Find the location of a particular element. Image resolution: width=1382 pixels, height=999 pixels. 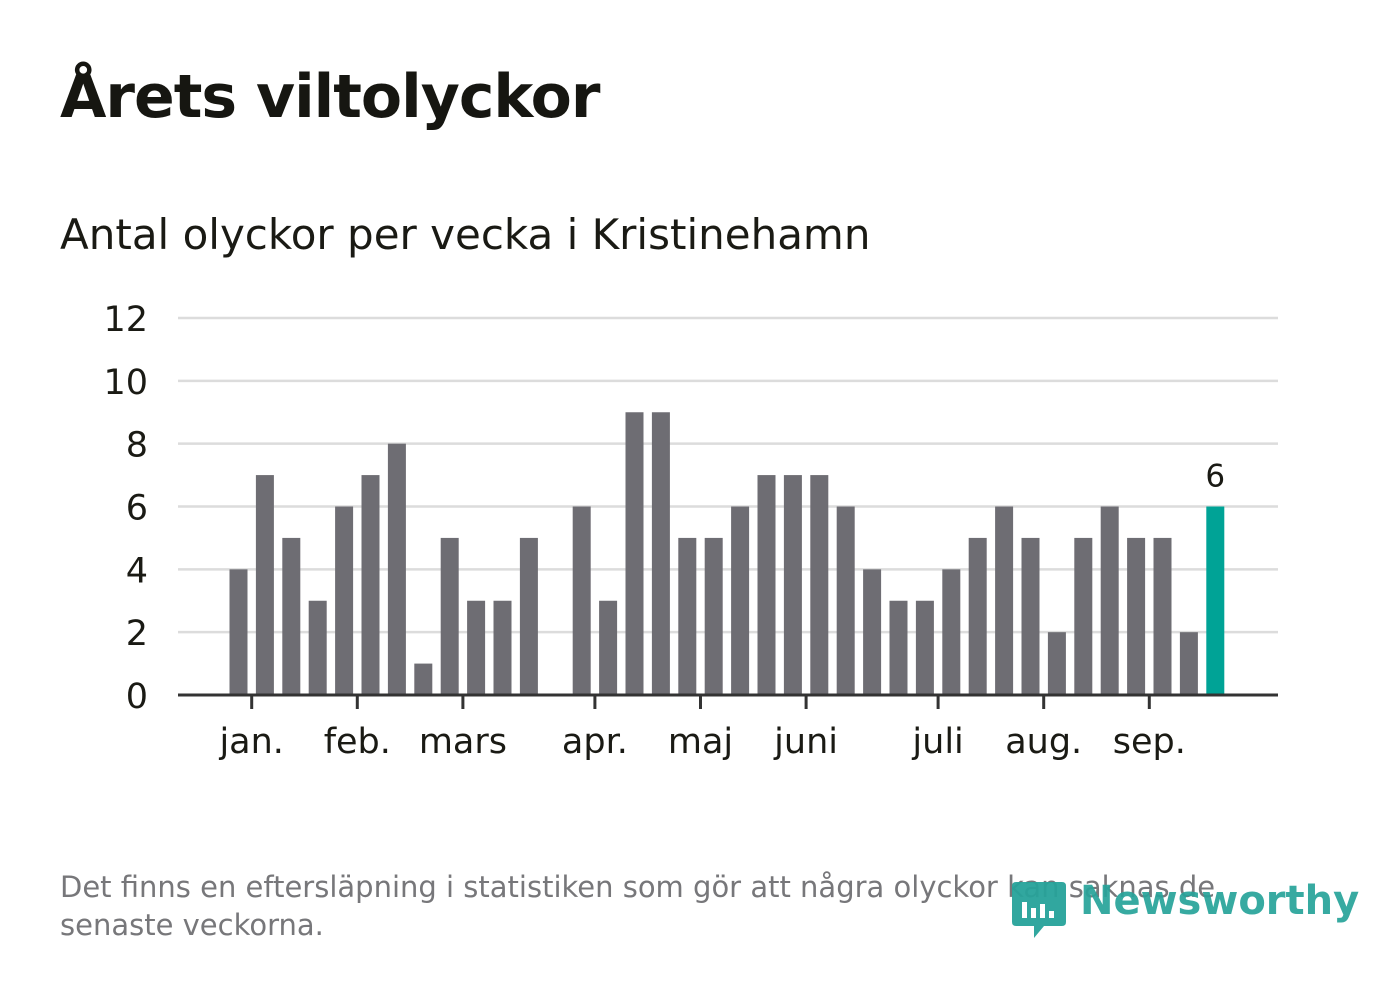

y-tick-label: 8 is located at coordinates (137, 446).